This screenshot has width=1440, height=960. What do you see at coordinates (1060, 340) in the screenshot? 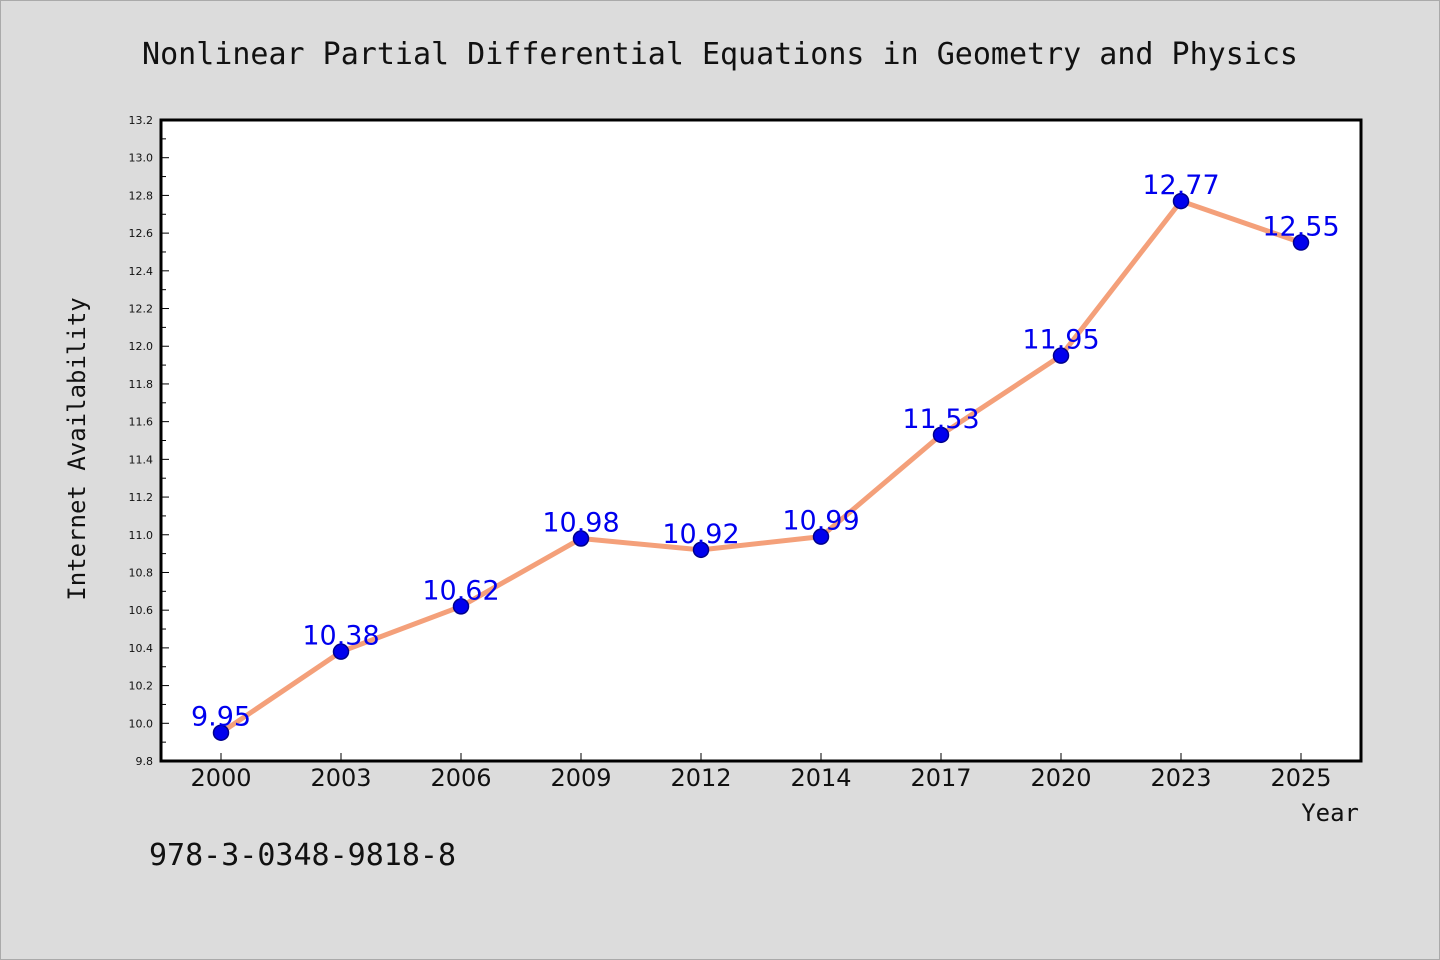
I see `data-label: 11.95` at bounding box center [1060, 340].